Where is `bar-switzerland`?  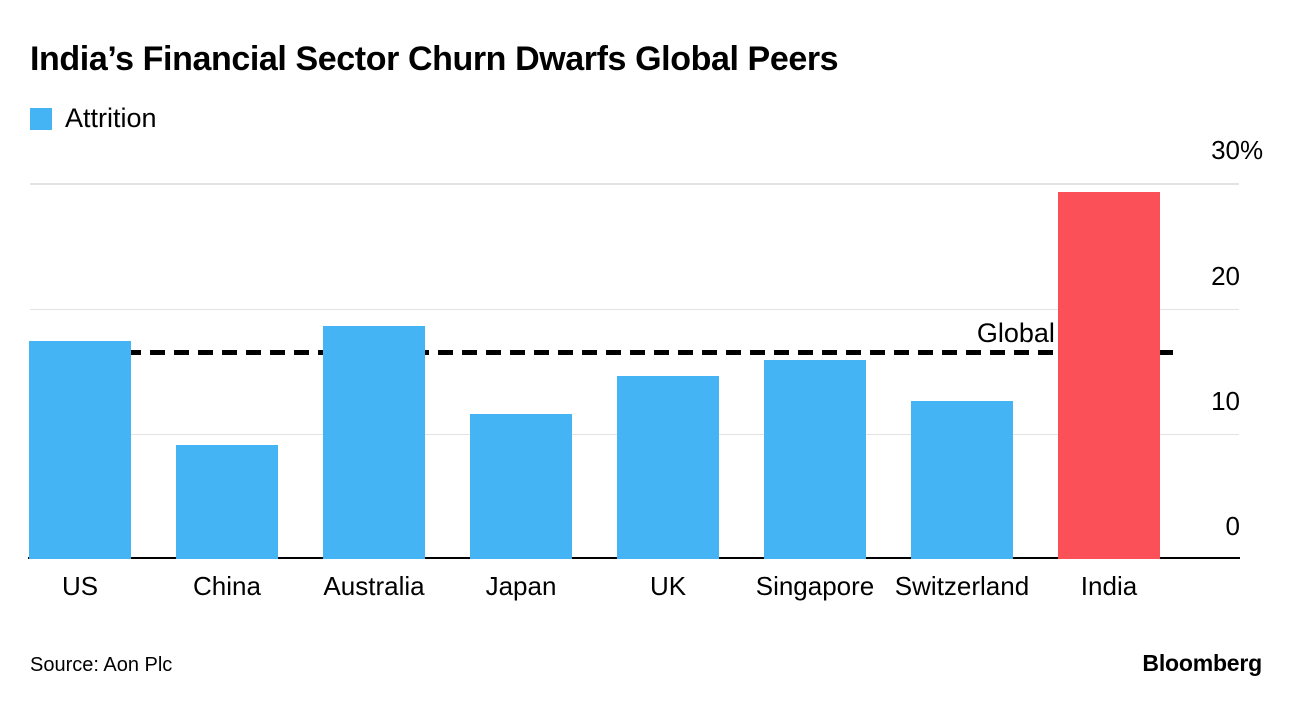 bar-switzerland is located at coordinates (962, 480).